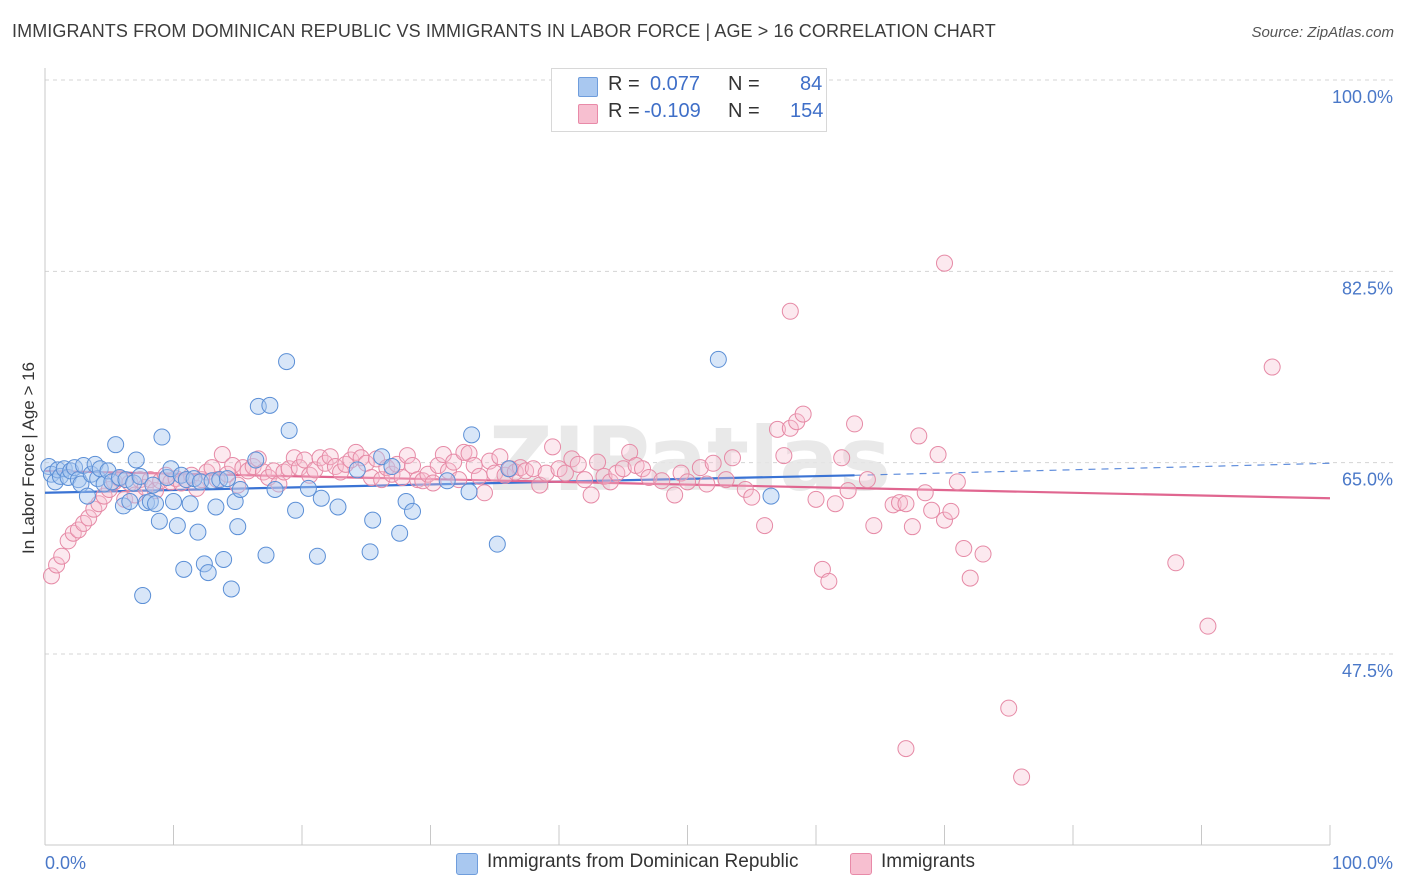 The image size is (1406, 892). Describe the element at coordinates (690, 459) in the screenshot. I see `watermark: ZIPatlas` at that location.